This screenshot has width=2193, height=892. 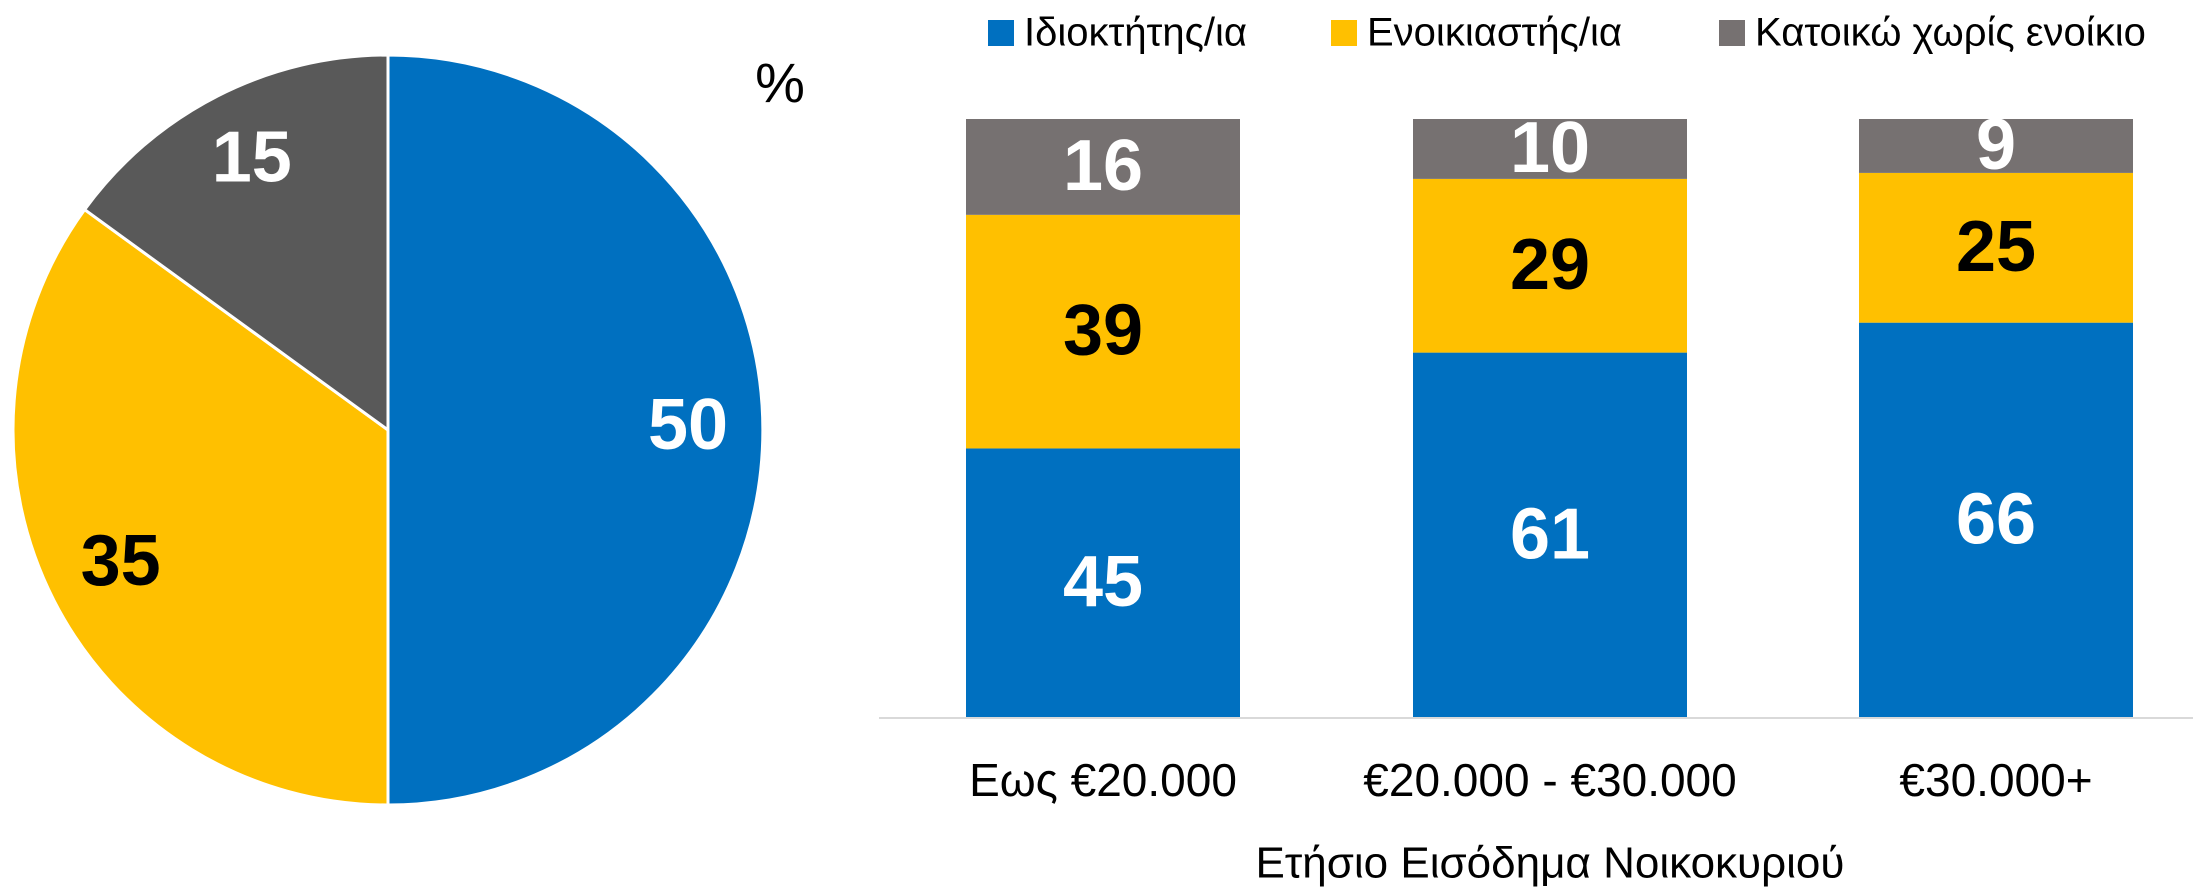 I want to click on bar-label: 16, so click(x=1103, y=166).